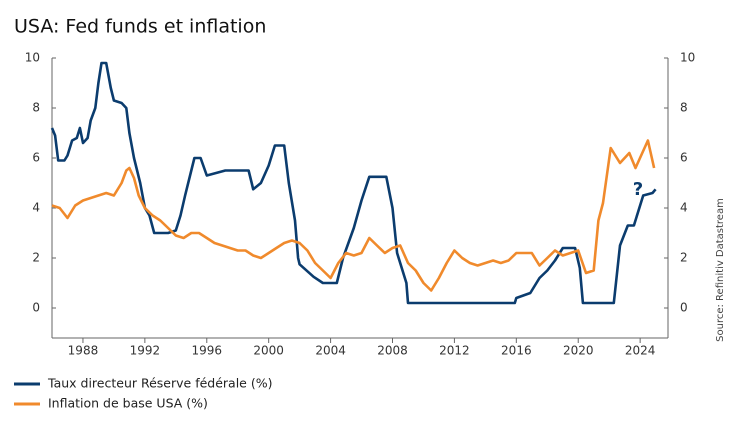 The height and width of the screenshot is (446, 730). What do you see at coordinates (720, 270) in the screenshot?
I see `source: Source: Refinitiv Datastream` at bounding box center [720, 270].